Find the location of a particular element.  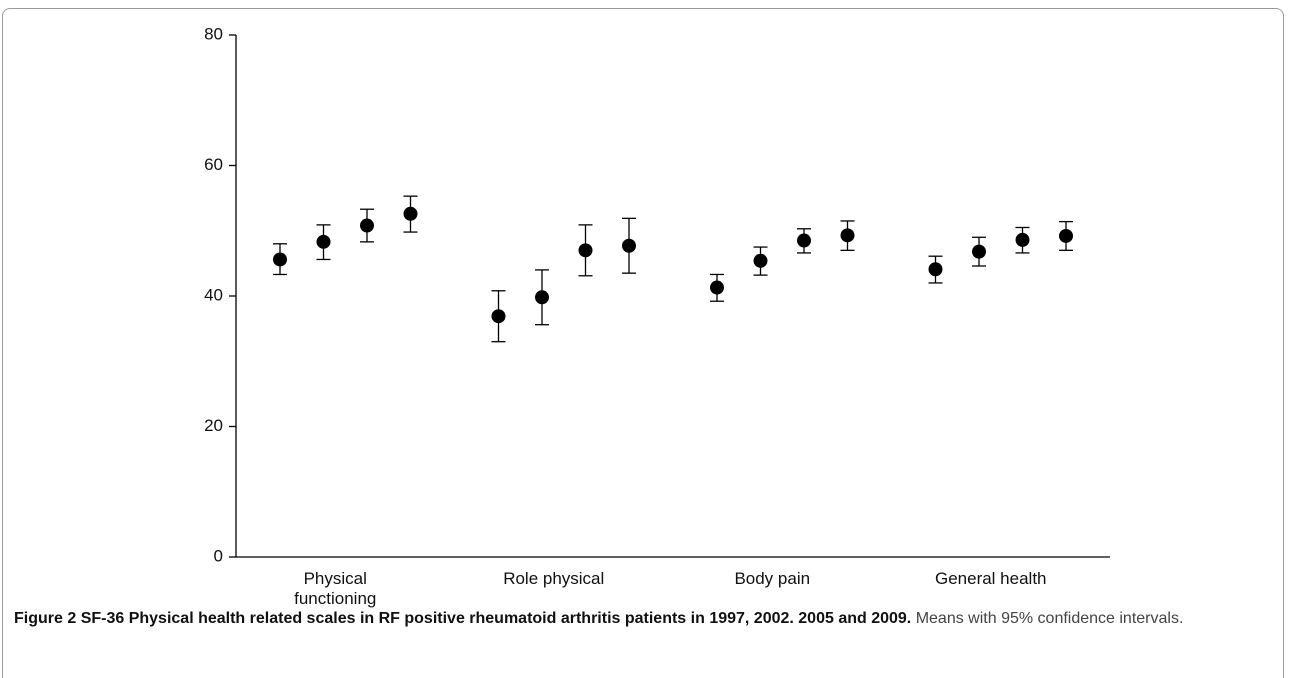

y-tick-label: 0 is located at coordinates (218, 555).